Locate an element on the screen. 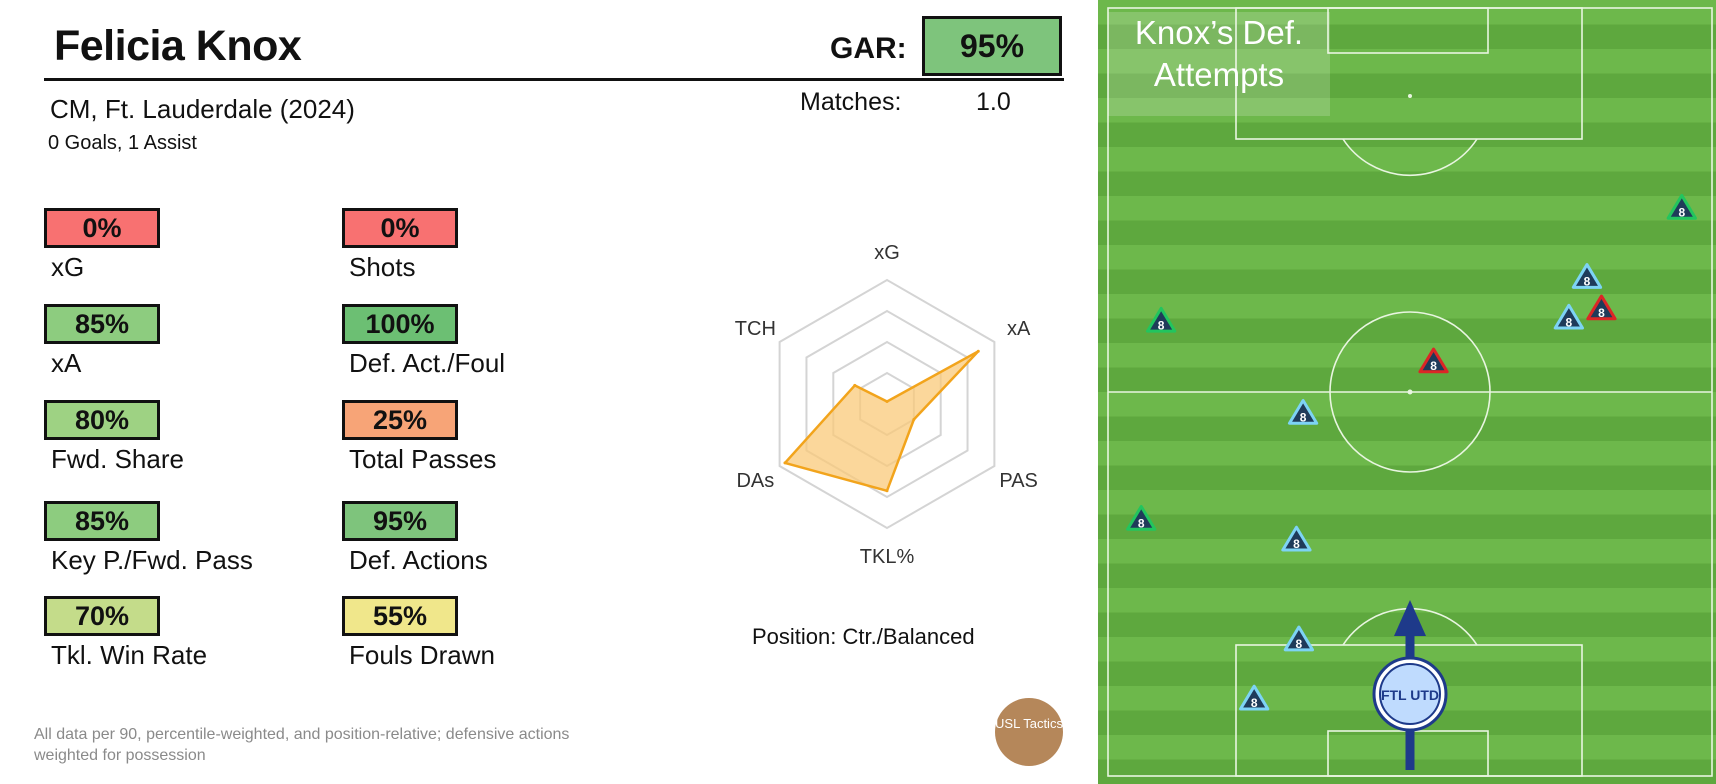 The image size is (1716, 784). def-attempt-10: 8 is located at coordinates (1254, 697).